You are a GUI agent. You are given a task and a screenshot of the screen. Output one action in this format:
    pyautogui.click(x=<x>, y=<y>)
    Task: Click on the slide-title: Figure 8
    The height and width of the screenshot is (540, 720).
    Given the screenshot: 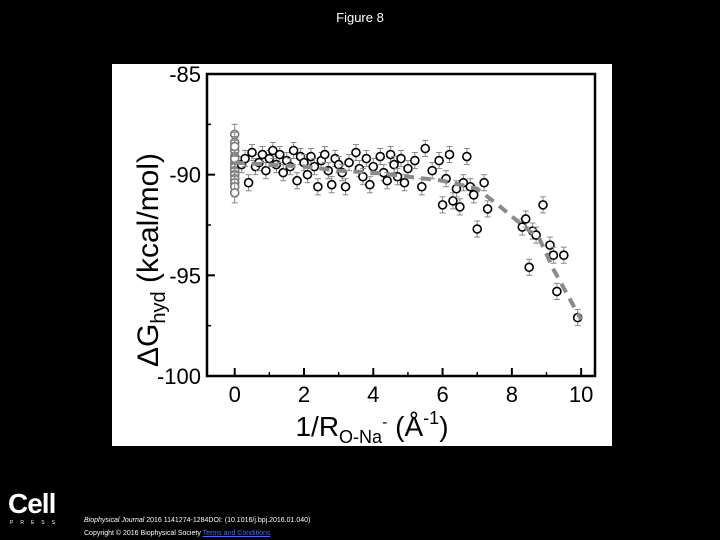 What is the action you would take?
    pyautogui.click(x=360, y=17)
    